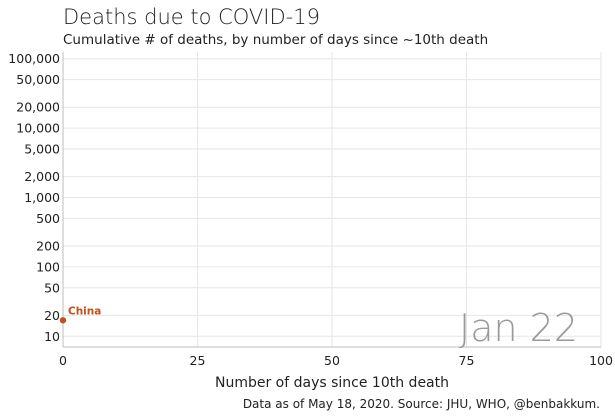  Describe the element at coordinates (38, 107) in the screenshot. I see `y-tick-label: 20,000` at that location.